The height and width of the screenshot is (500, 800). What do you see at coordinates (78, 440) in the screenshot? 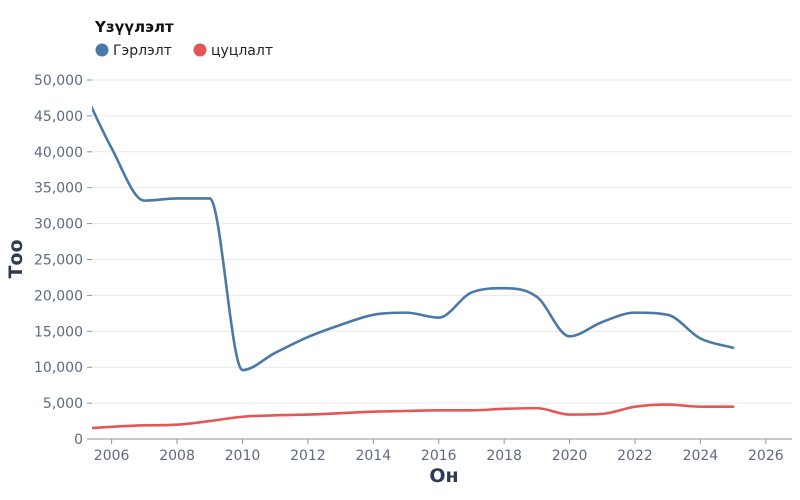
I see `y-tick-label: 0` at bounding box center [78, 440].